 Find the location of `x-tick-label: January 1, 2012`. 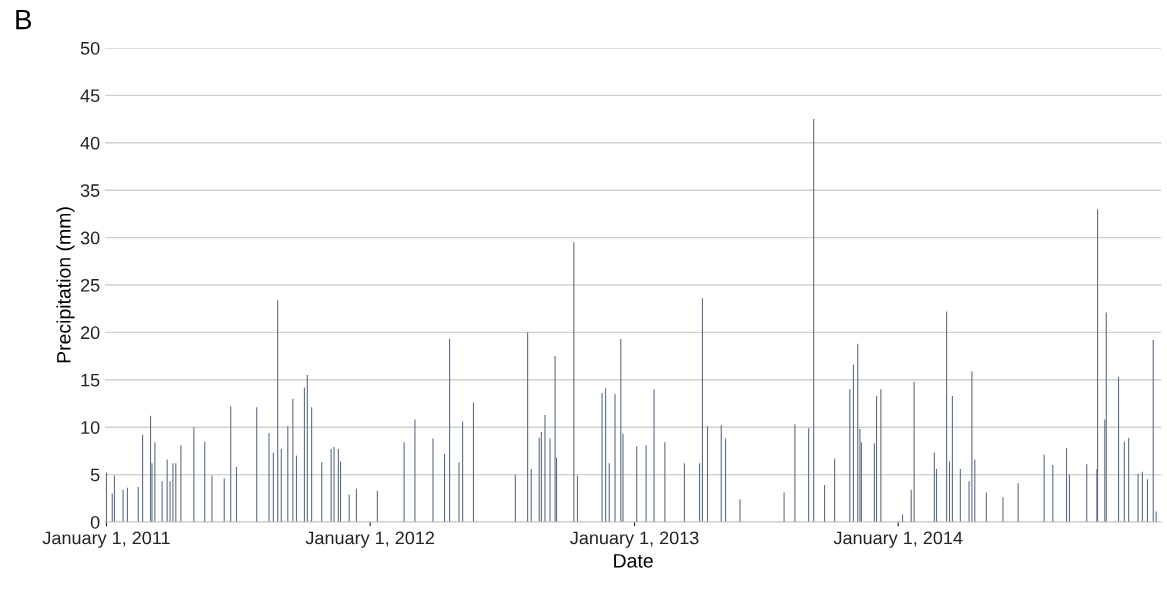

x-tick-label: January 1, 2012 is located at coordinates (369, 539).